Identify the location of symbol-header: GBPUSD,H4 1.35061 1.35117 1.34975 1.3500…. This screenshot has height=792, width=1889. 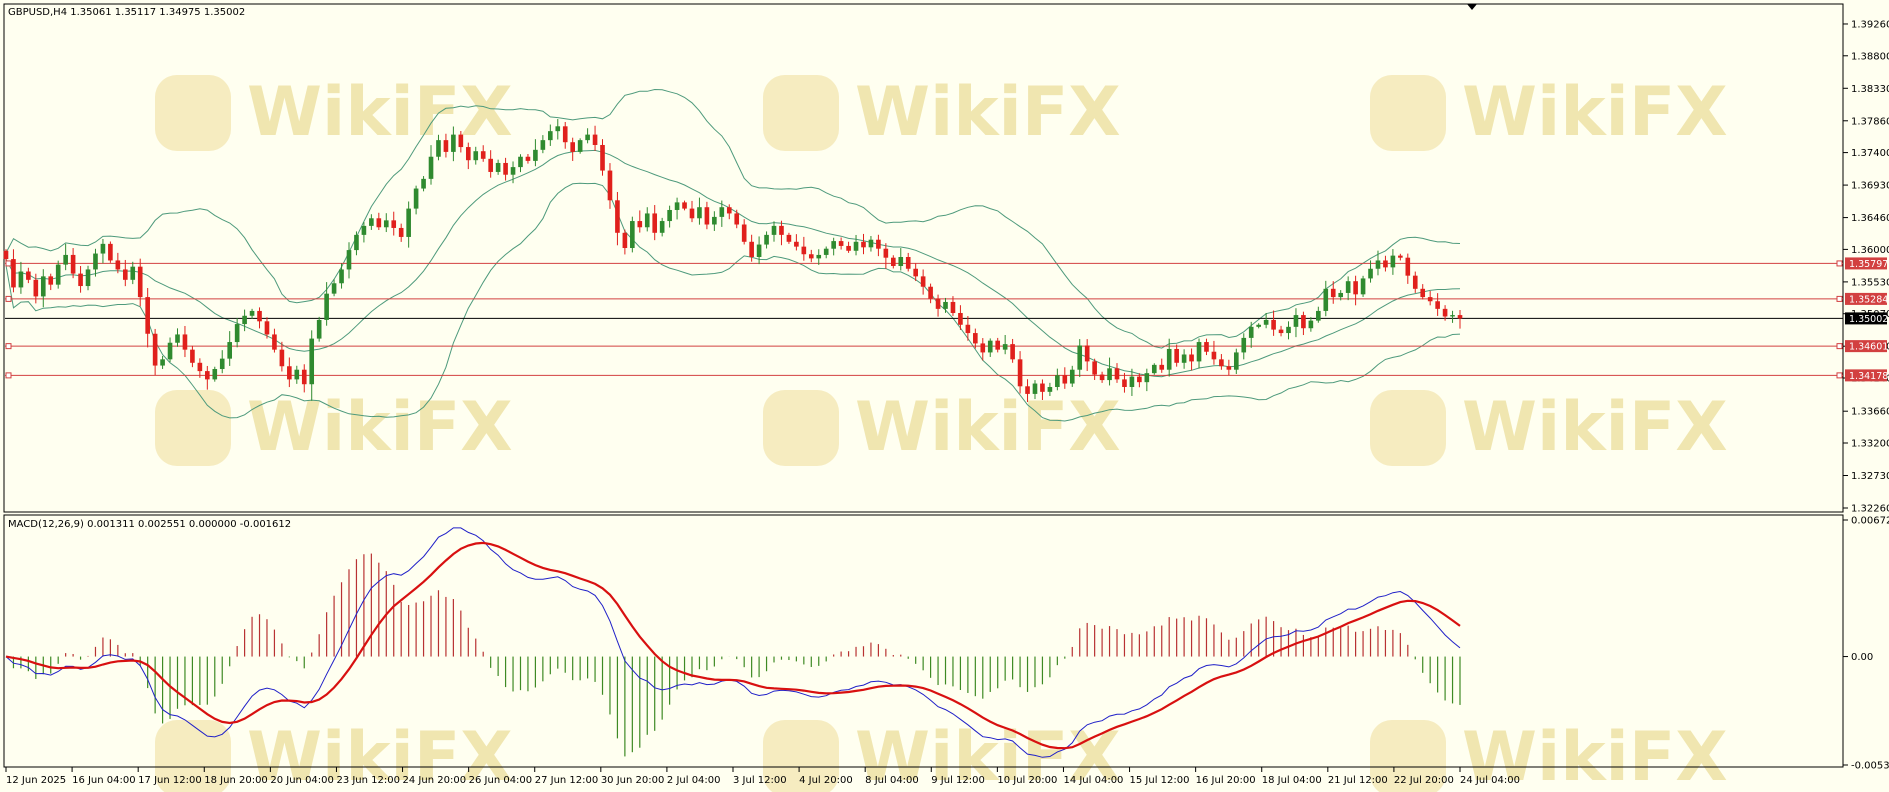
(126, 12).